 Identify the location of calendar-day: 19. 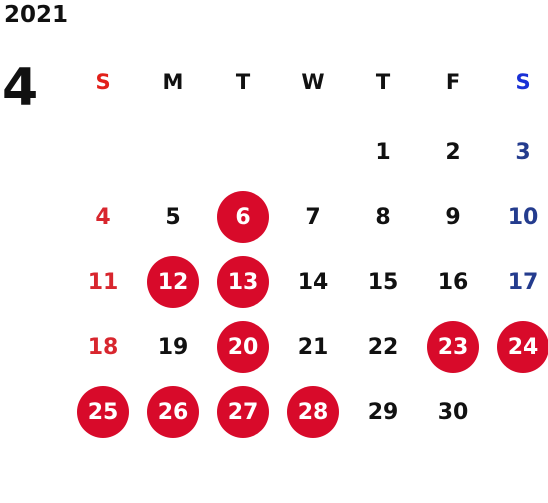
(173, 347).